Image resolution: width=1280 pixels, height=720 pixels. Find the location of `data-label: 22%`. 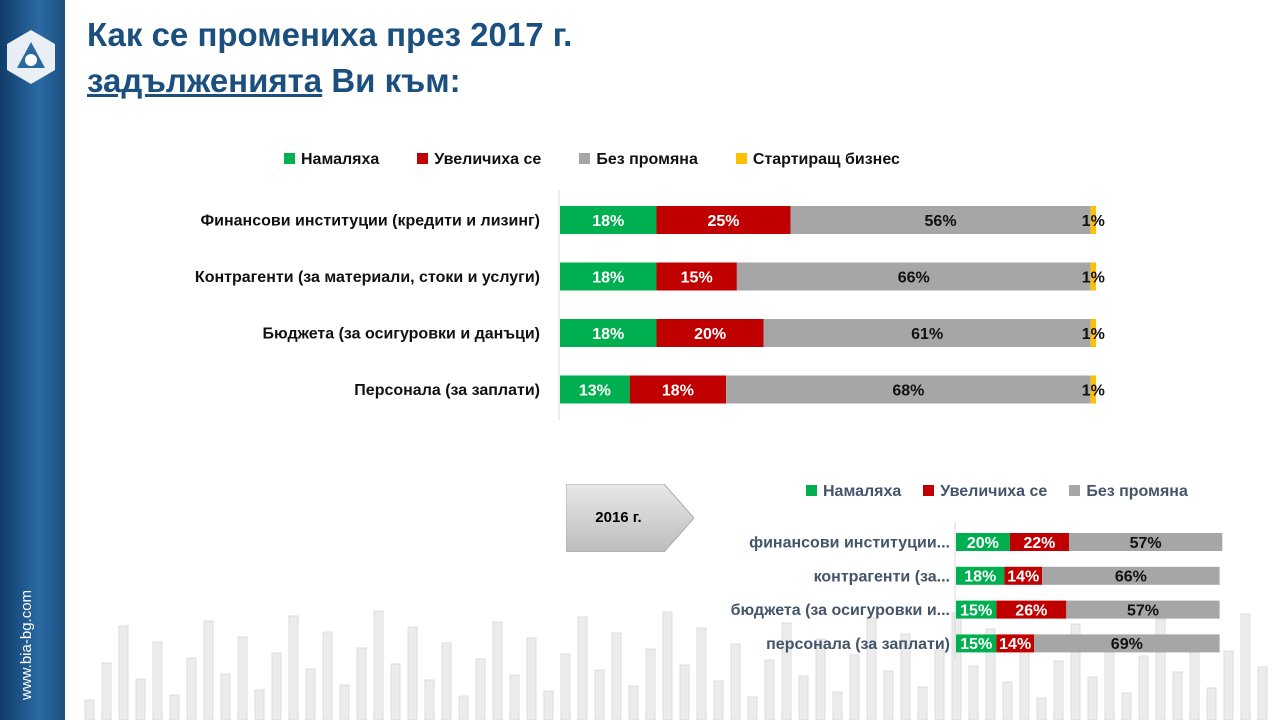

data-label: 22% is located at coordinates (1039, 543).